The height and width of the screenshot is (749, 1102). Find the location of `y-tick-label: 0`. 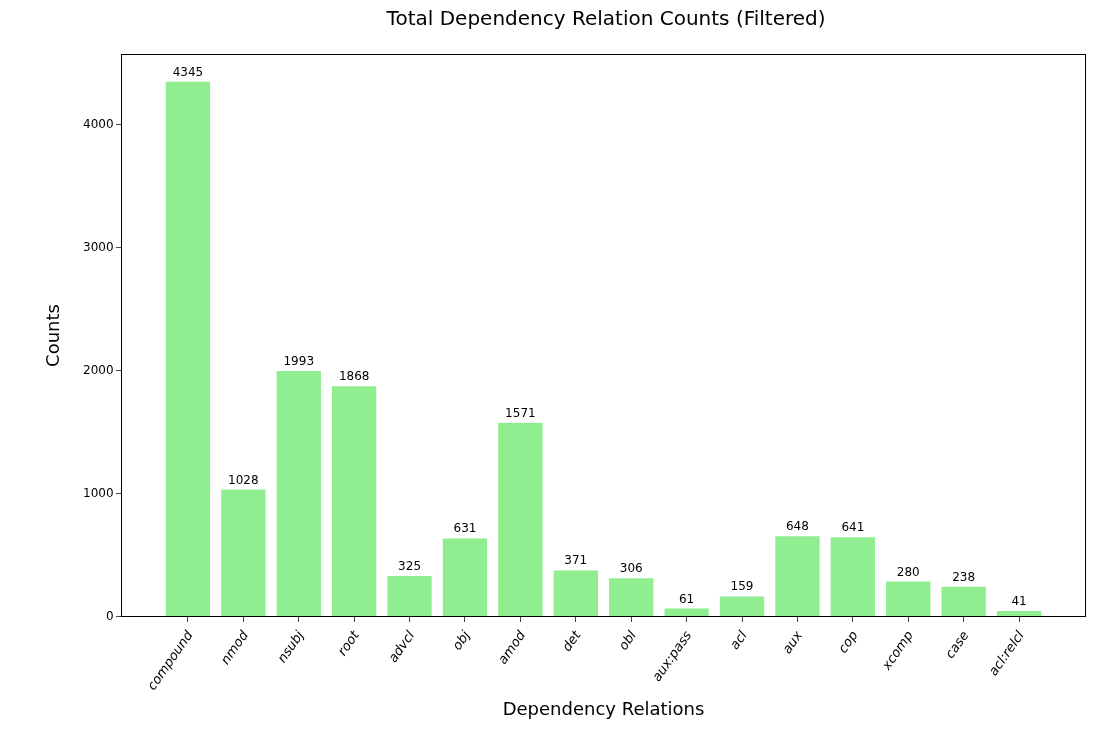

y-tick-label: 0 is located at coordinates (109, 616).